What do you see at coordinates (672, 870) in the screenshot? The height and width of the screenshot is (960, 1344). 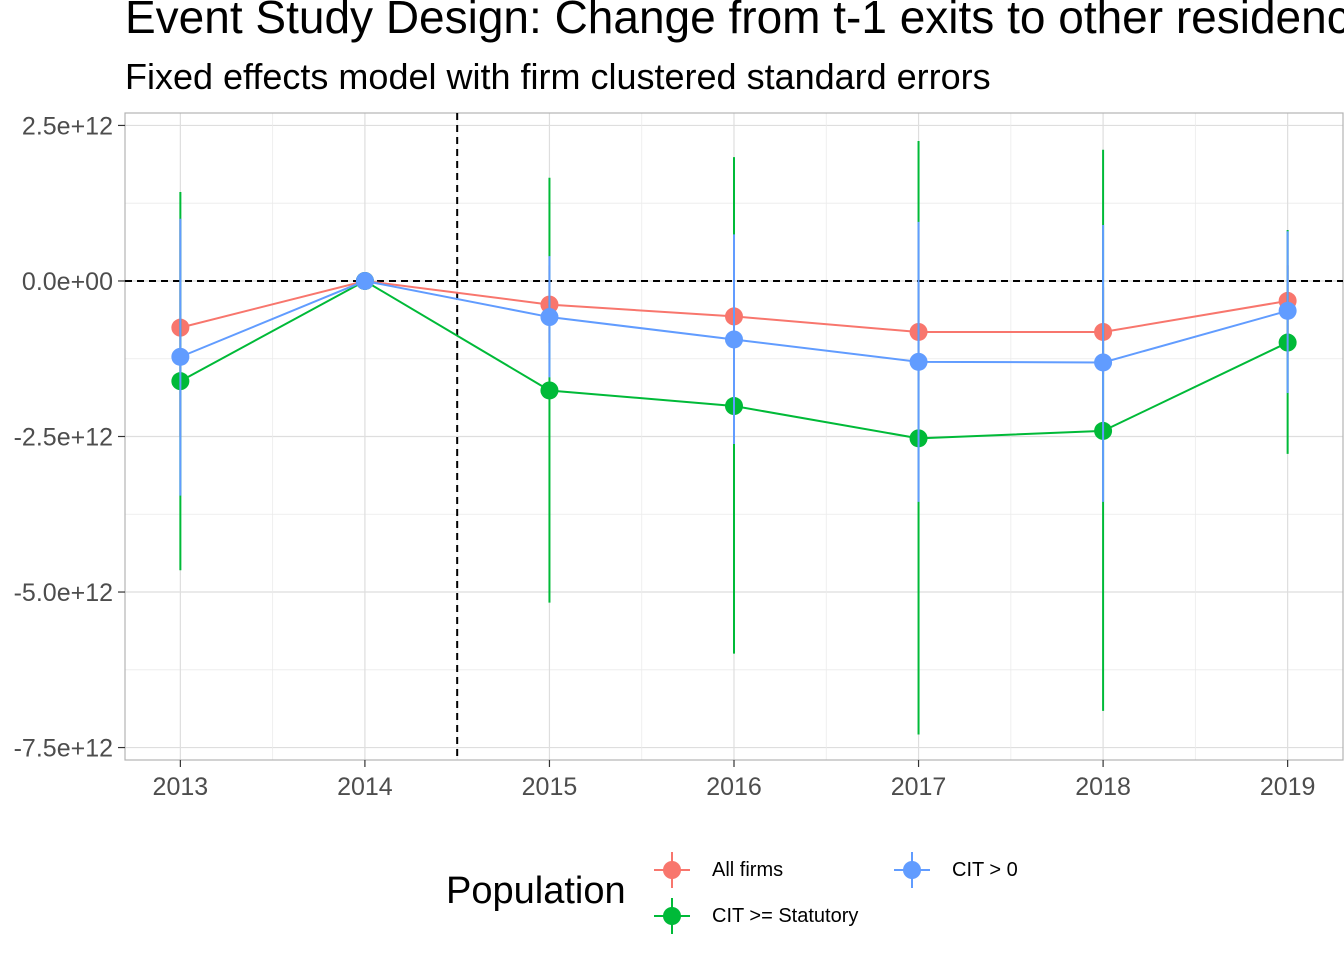 I see `legend-key-all-firms` at bounding box center [672, 870].